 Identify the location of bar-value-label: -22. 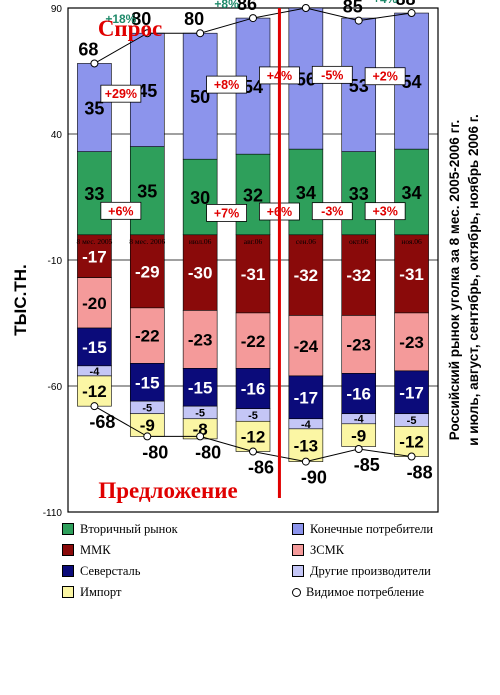
(147, 336).